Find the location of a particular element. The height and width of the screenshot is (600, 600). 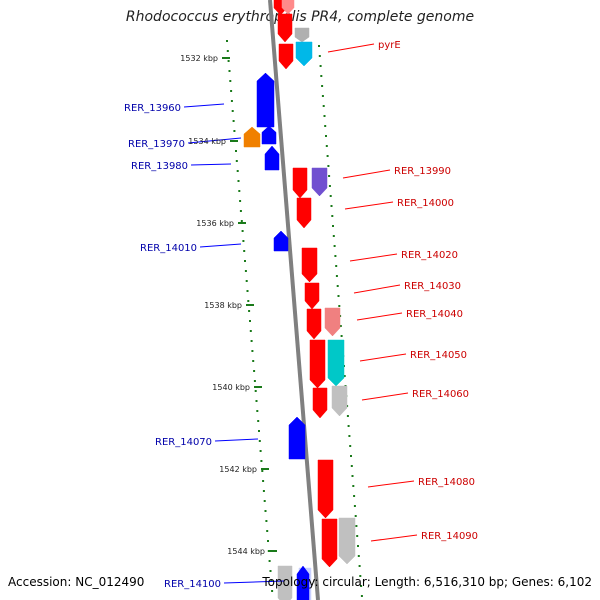

gene-label: RER_14000 is located at coordinates (425, 203).